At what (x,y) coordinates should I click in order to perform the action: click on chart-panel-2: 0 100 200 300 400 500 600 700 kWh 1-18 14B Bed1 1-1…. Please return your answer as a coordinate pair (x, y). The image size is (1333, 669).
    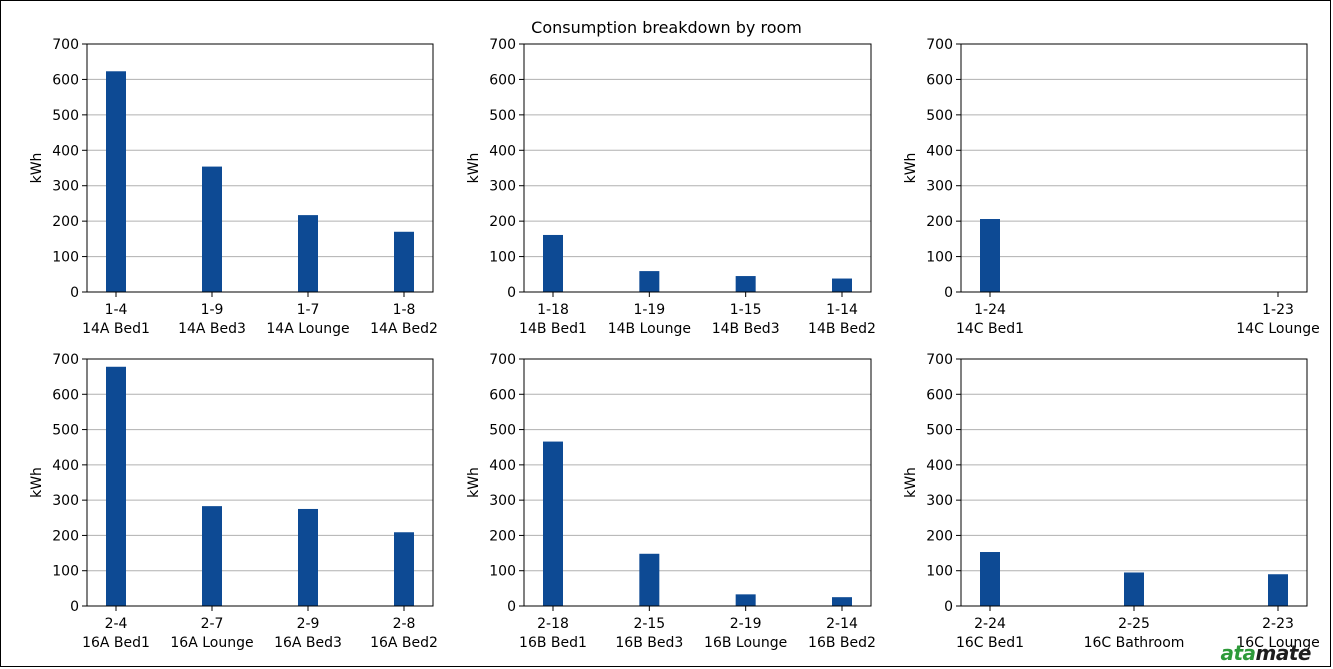
    Looking at the image, I should click on (671, 187).